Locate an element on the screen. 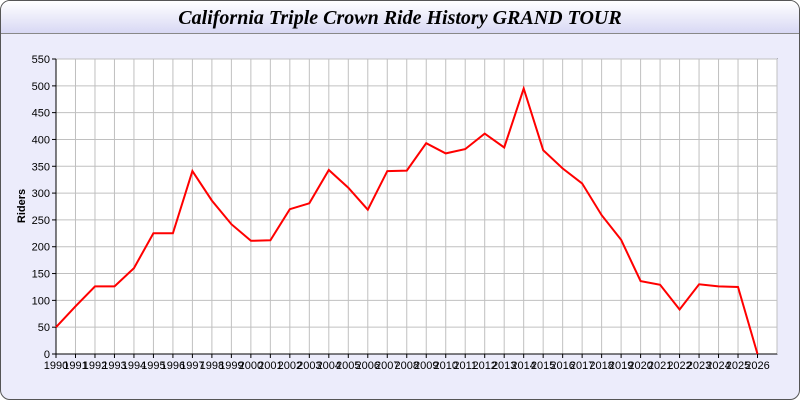 Image resolution: width=800 pixels, height=400 pixels. x-tick-label: 2007 is located at coordinates (387, 366).